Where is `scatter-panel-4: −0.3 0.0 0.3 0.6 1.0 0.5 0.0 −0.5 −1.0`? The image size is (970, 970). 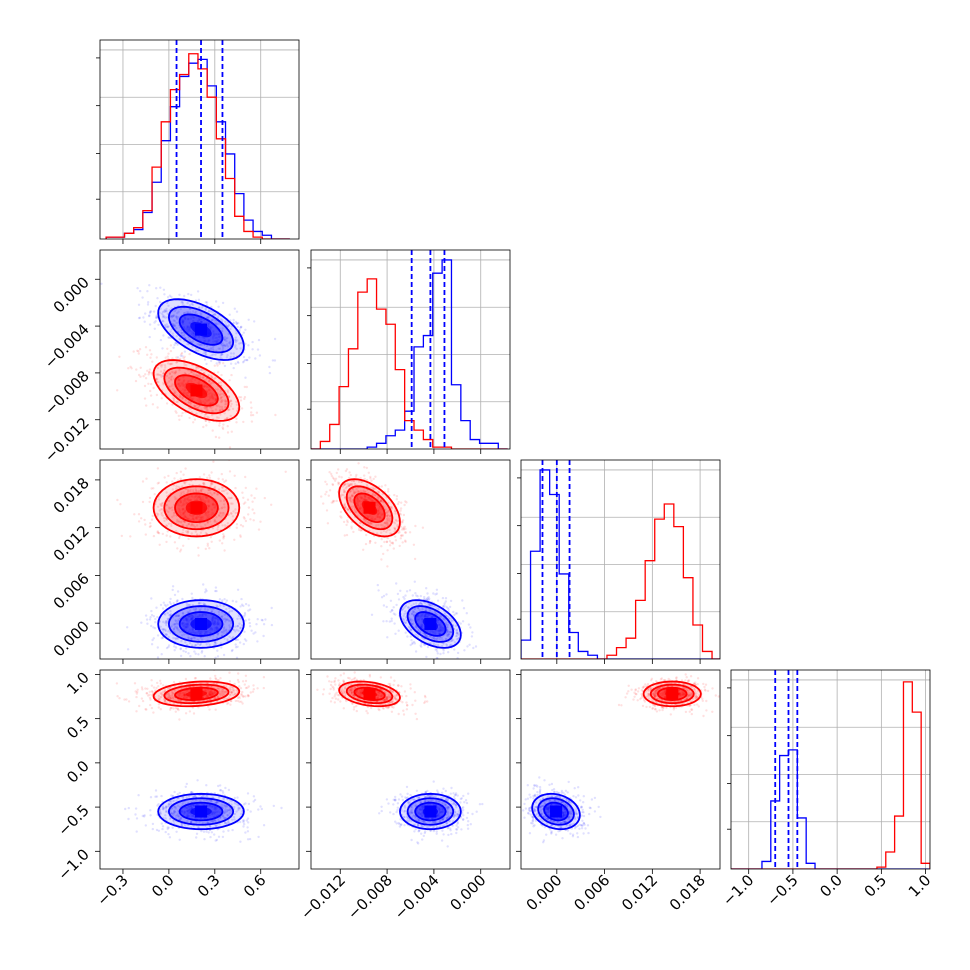
scatter-panel-4: −0.3 0.0 0.3 0.6 1.0 0.5 0.0 −0.5 −1.0 is located at coordinates (177, 789).